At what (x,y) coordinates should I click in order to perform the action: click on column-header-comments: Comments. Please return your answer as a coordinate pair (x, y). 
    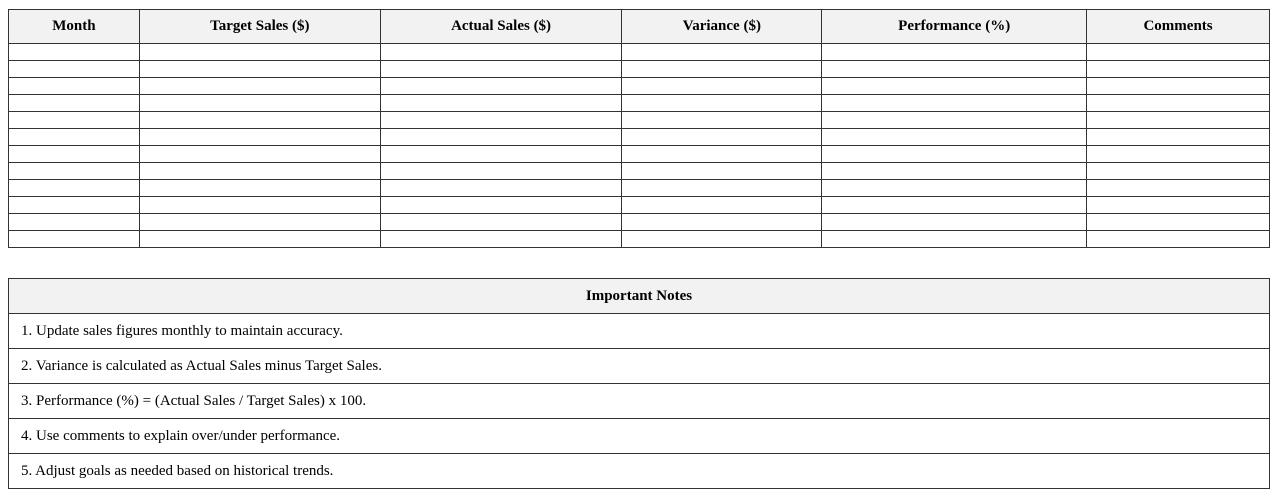
    Looking at the image, I should click on (1178, 26).